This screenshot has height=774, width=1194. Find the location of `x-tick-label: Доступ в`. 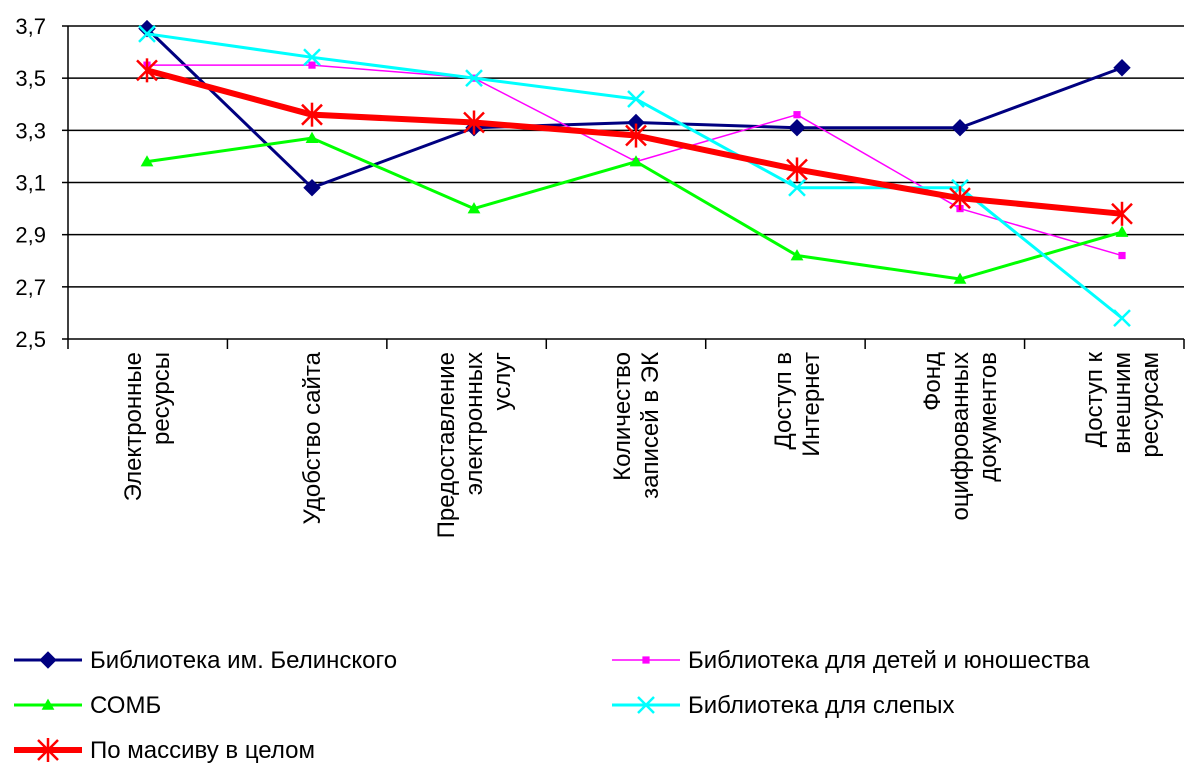

x-tick-label: Доступ в is located at coordinates (783, 401).